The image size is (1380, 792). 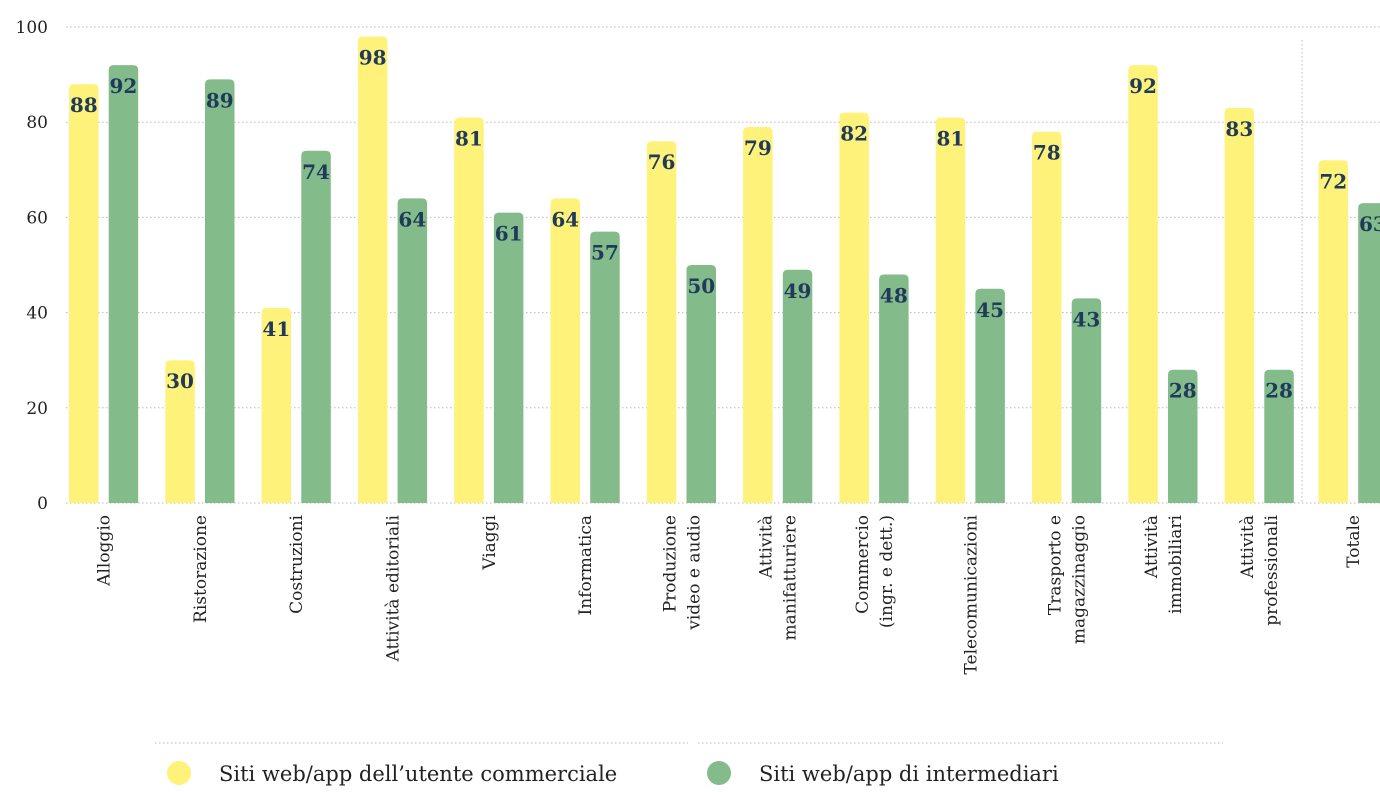 I want to click on data-label-series-1: 83, so click(x=1239, y=129).